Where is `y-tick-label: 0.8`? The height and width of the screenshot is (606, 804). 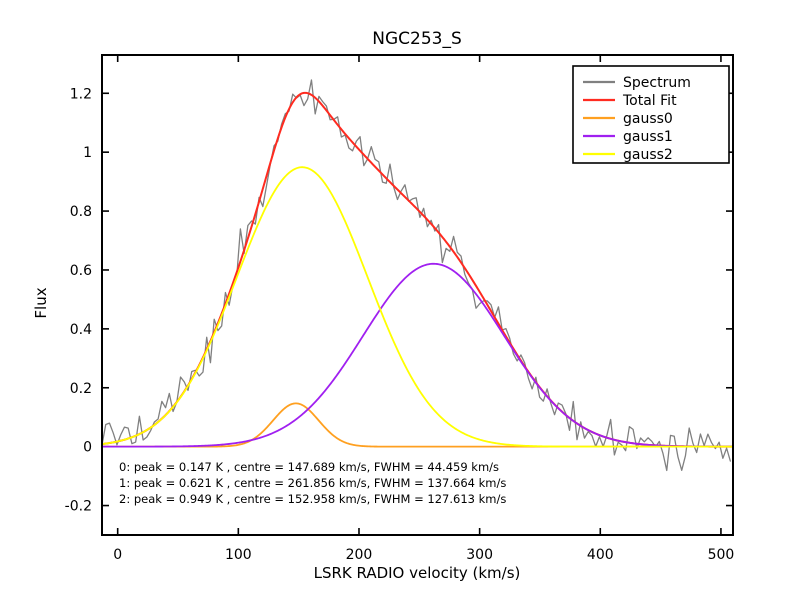 y-tick-label: 0.8 is located at coordinates (81, 212).